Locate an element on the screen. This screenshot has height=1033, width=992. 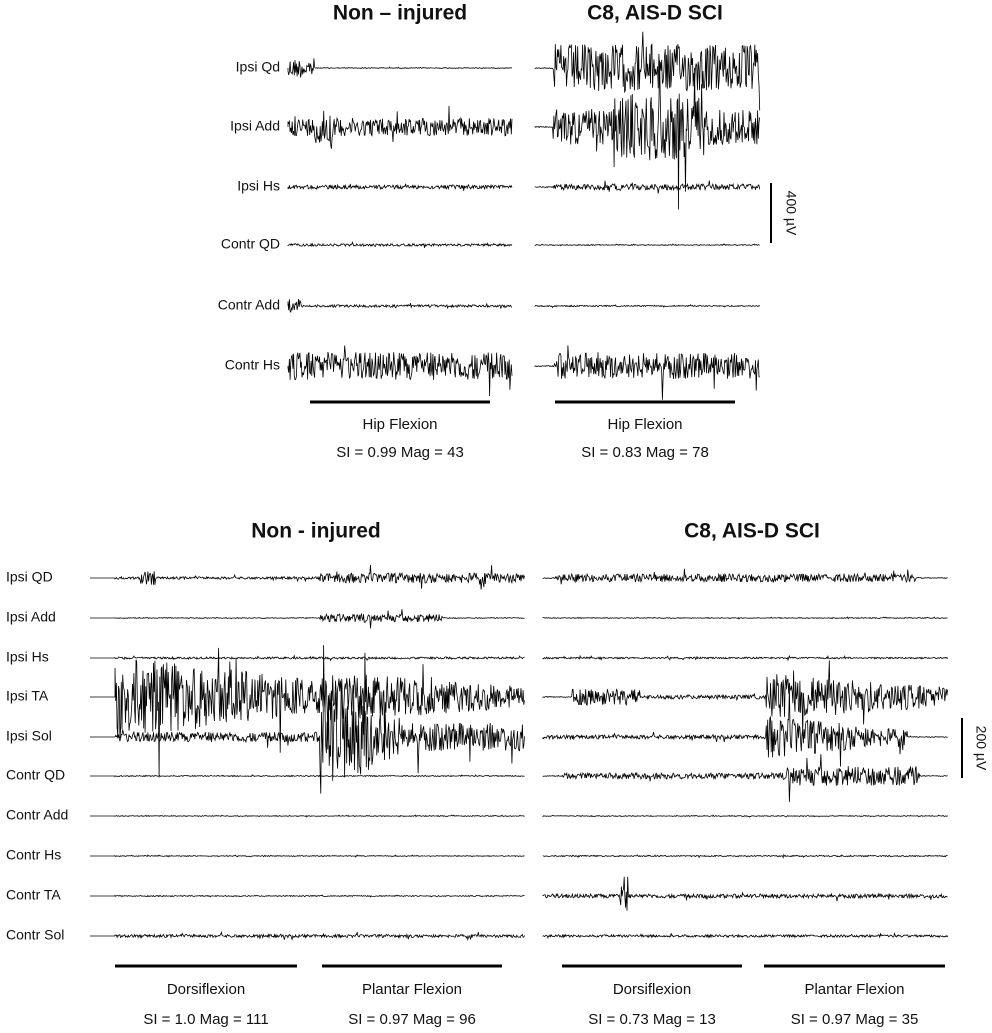
column-title: Non - injured is located at coordinates (316, 531).